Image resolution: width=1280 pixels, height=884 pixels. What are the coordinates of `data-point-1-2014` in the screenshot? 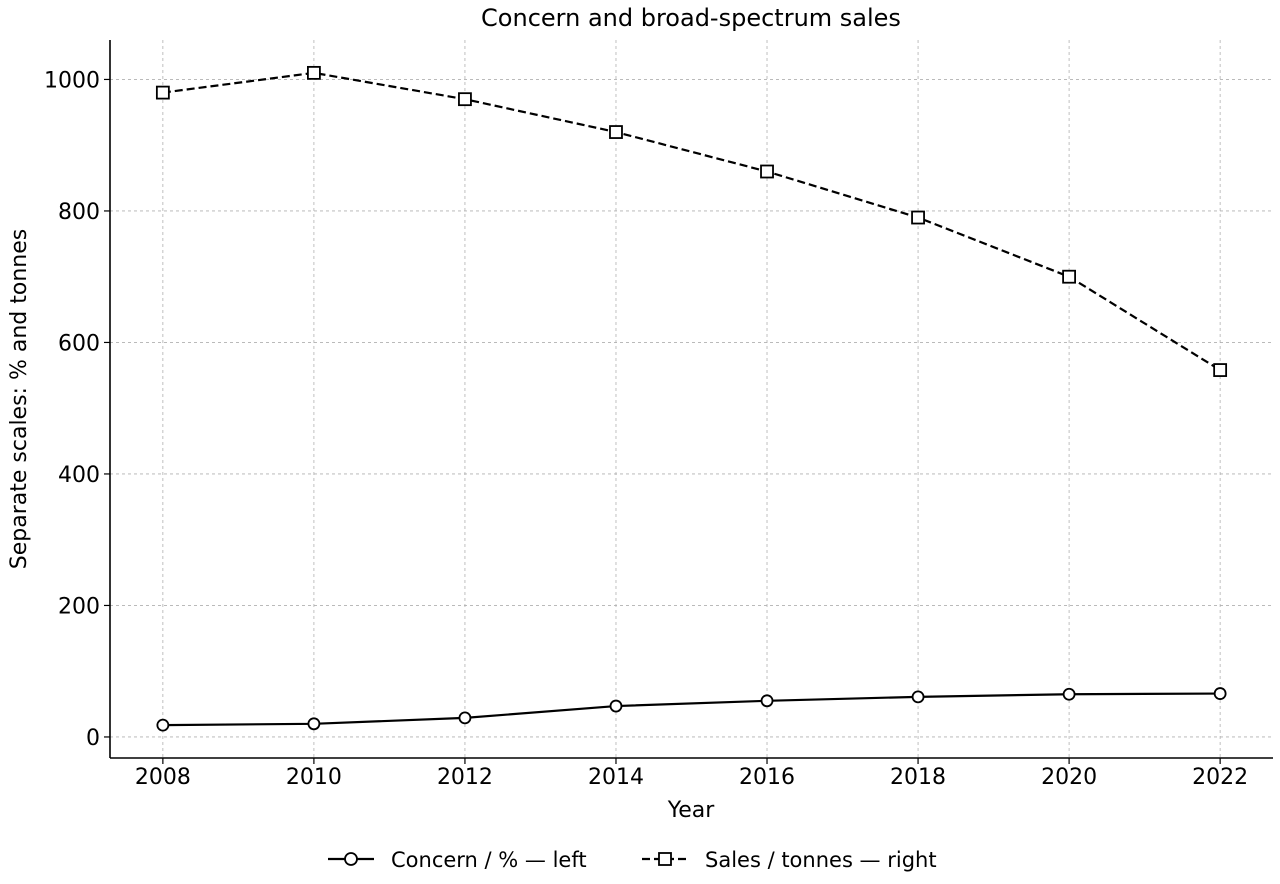 It's located at (616, 132).